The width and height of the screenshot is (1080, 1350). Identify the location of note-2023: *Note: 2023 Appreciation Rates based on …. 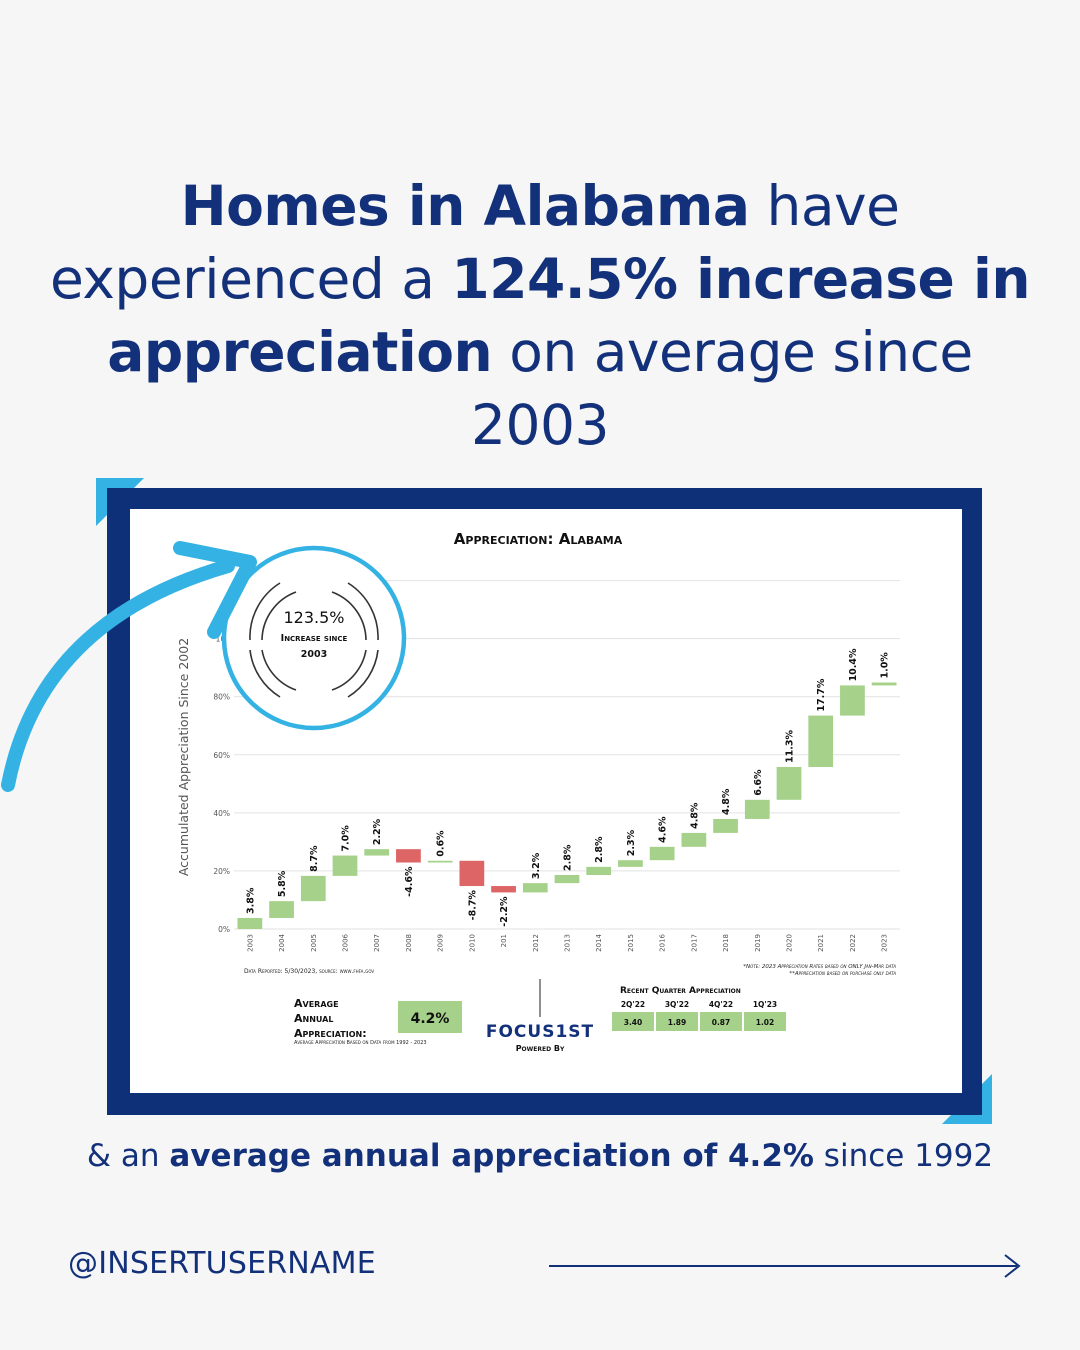
(819, 967).